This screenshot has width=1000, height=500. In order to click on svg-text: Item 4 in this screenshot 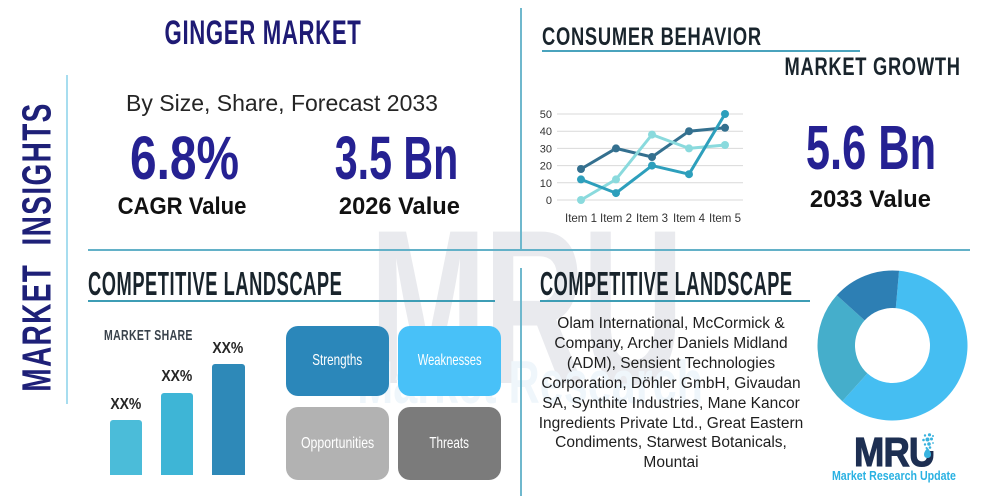, I will do `click(689, 219)`.